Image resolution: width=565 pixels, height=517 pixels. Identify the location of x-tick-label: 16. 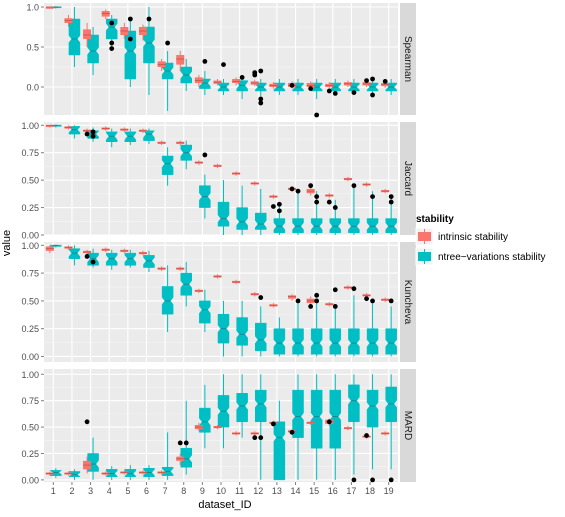
(333, 491).